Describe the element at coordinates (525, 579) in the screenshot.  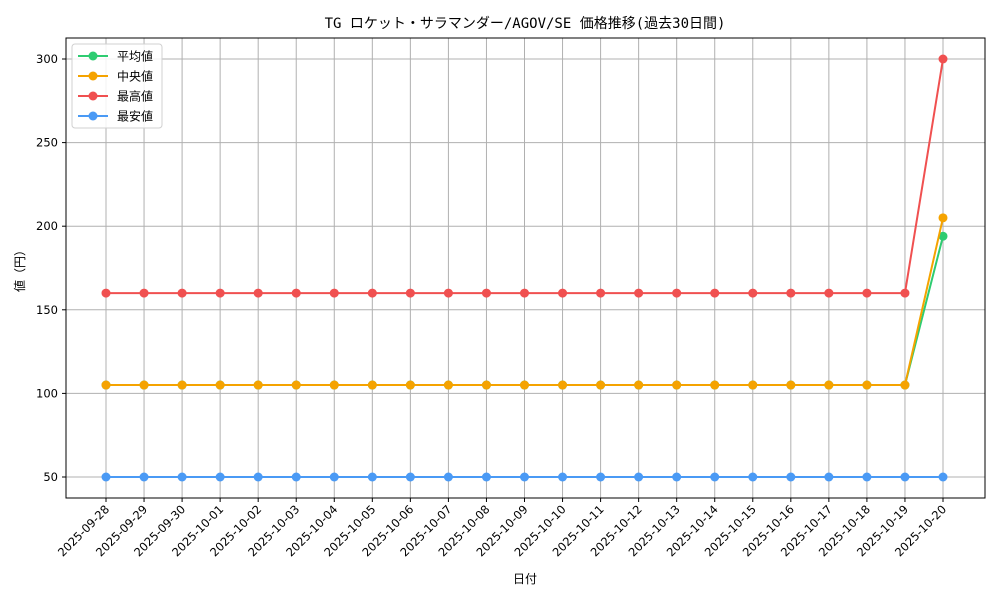
I see `x-axis-label: 日付` at that location.